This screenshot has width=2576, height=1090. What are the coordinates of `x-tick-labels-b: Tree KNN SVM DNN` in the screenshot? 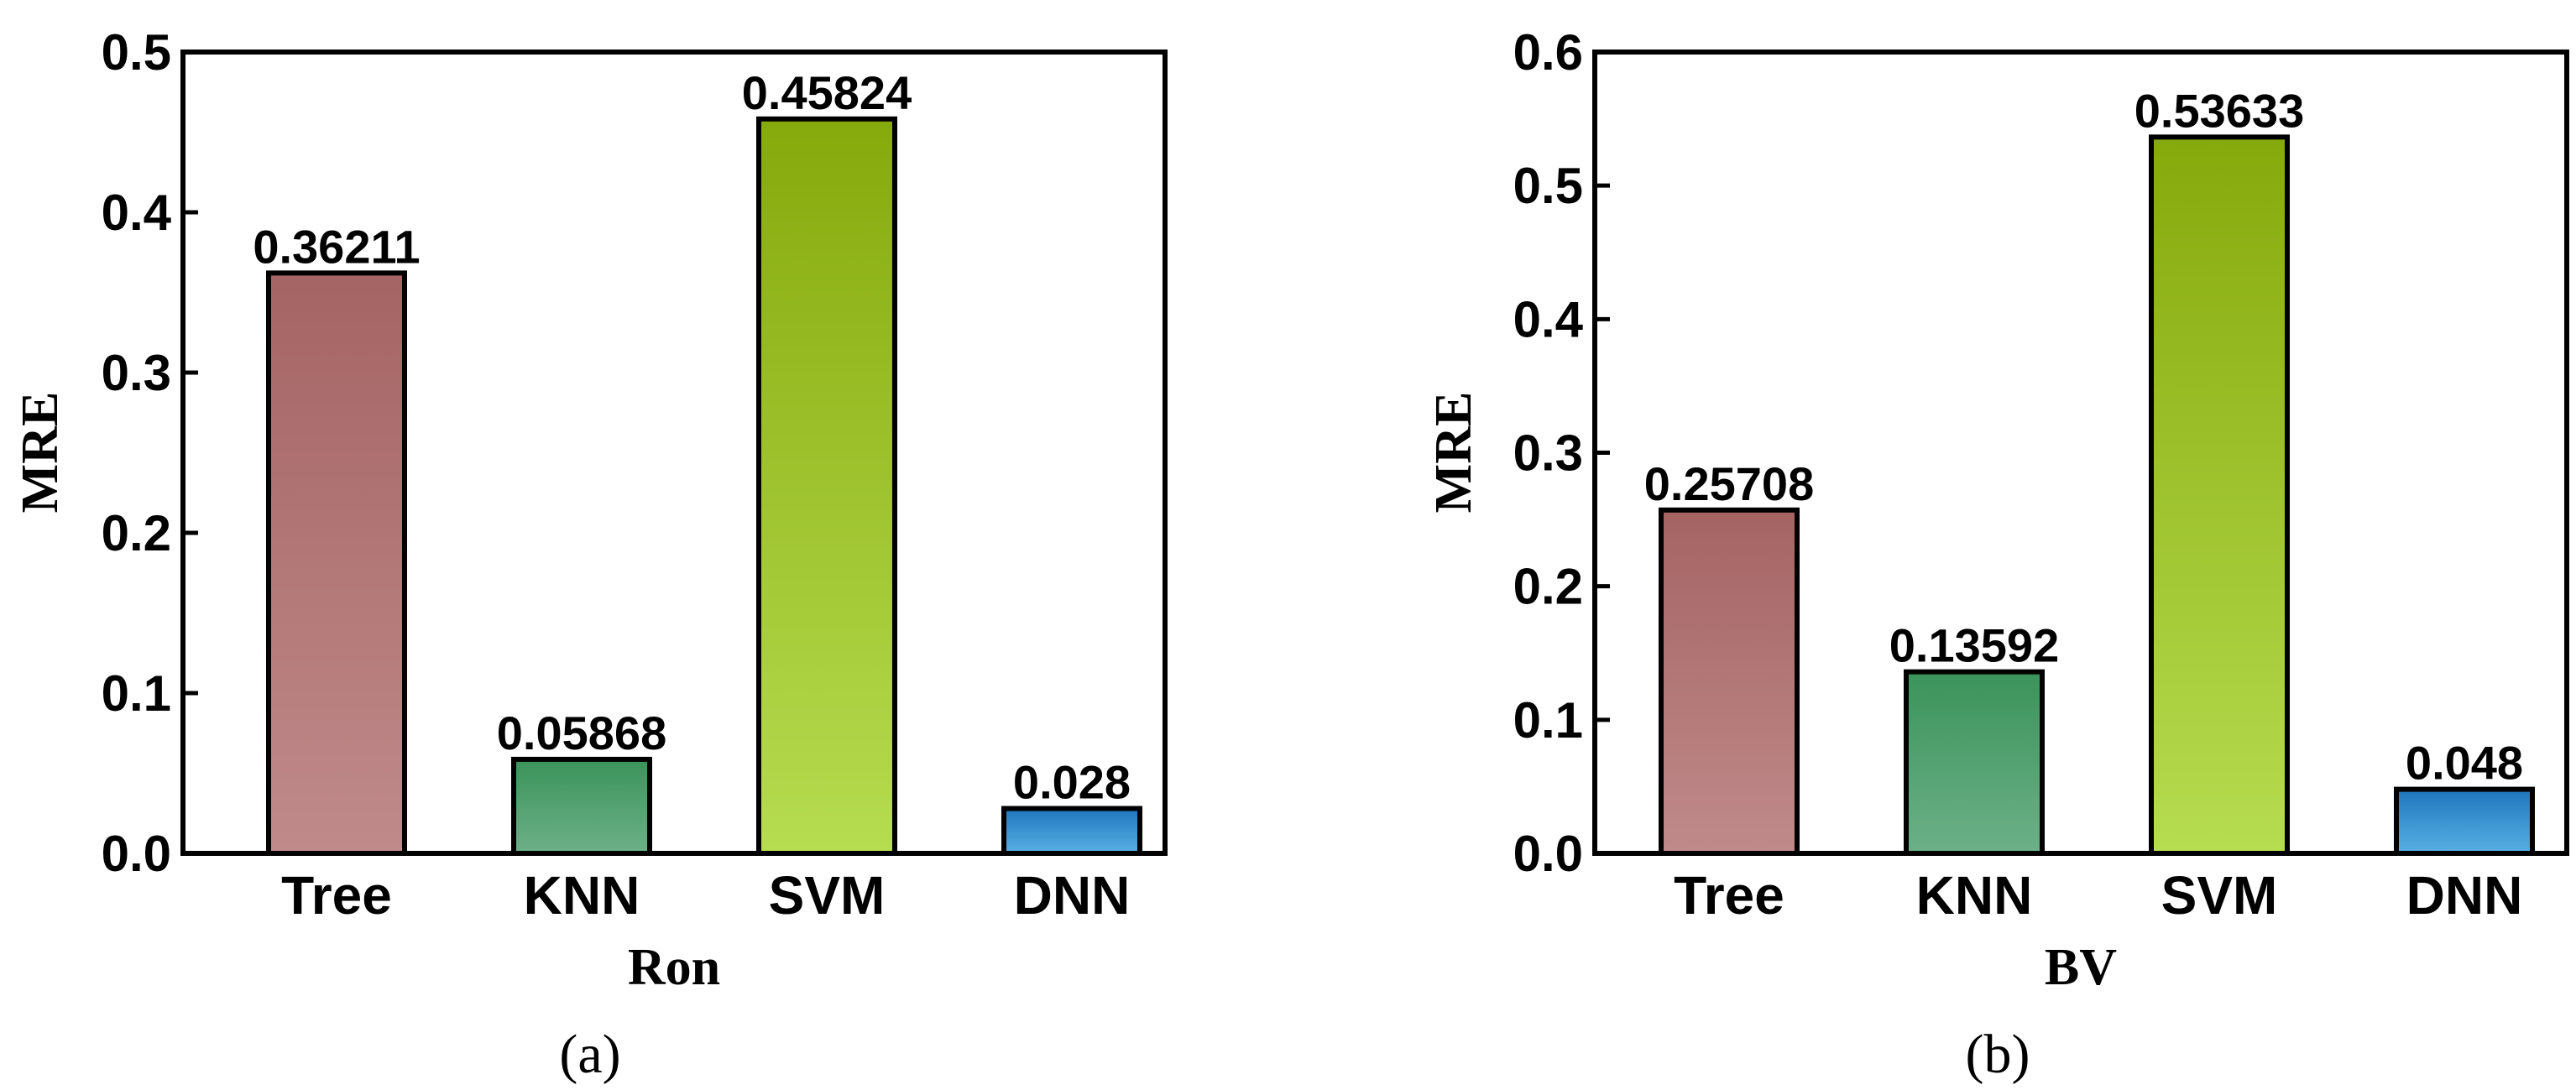 It's located at (2098, 895).